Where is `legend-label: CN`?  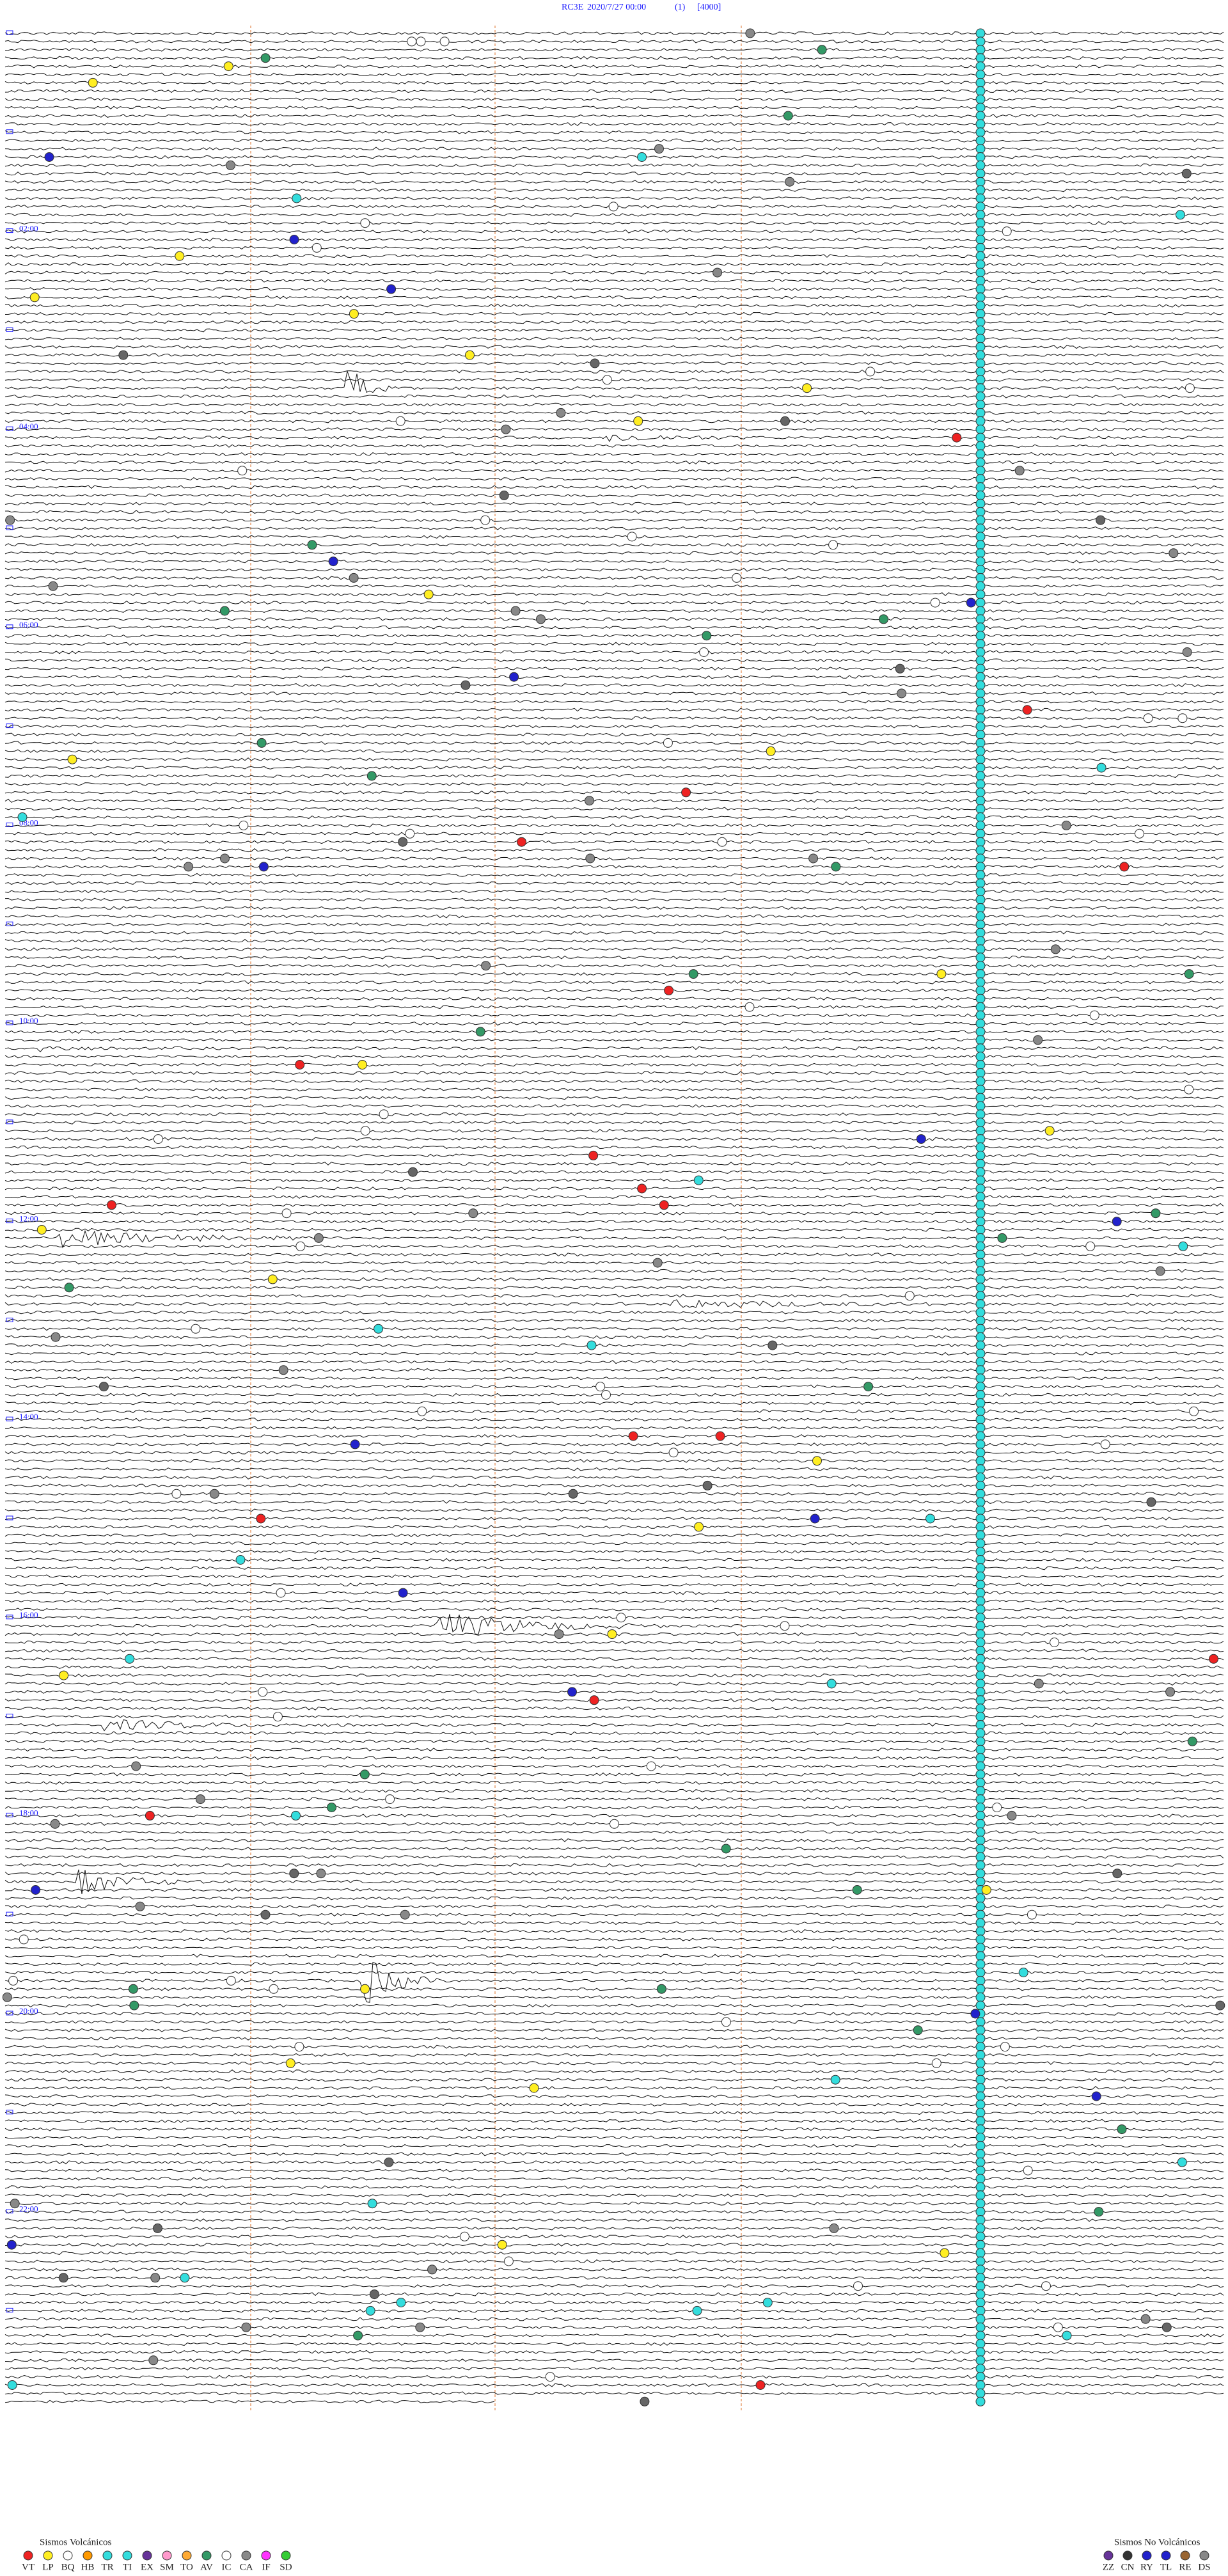
legend-label: CN is located at coordinates (1128, 2567).